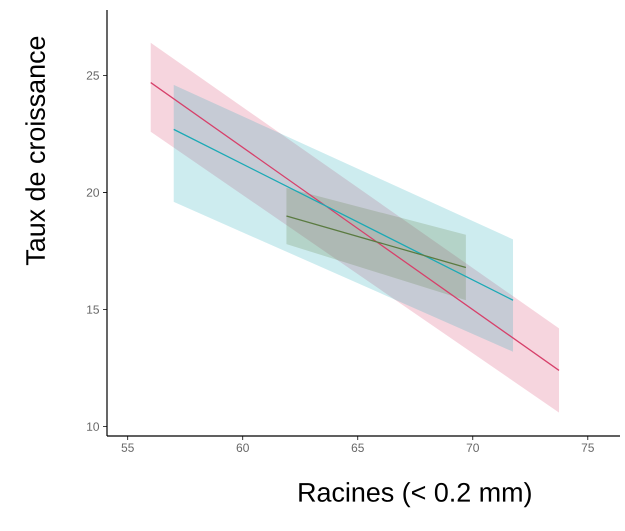 The height and width of the screenshot is (531, 625). Describe the element at coordinates (92, 75) in the screenshot. I see `y-tick-label: 25` at that location.